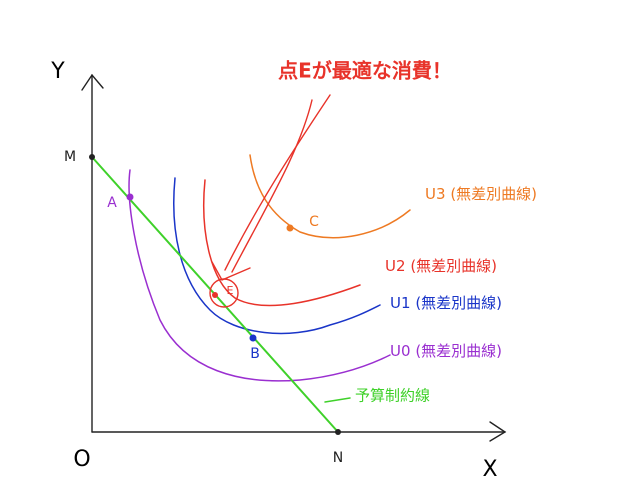 The width and height of the screenshot is (620, 499). I want to click on point-m, so click(92, 157).